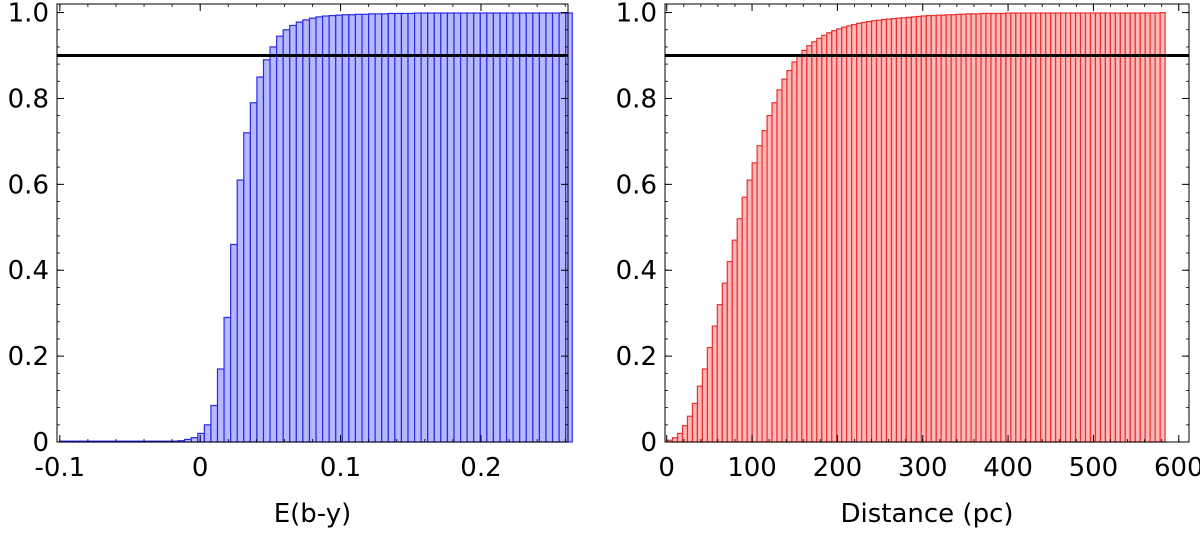 The width and height of the screenshot is (1200, 534). What do you see at coordinates (480, 468) in the screenshot?
I see `x-tick-label: 0.2` at bounding box center [480, 468].